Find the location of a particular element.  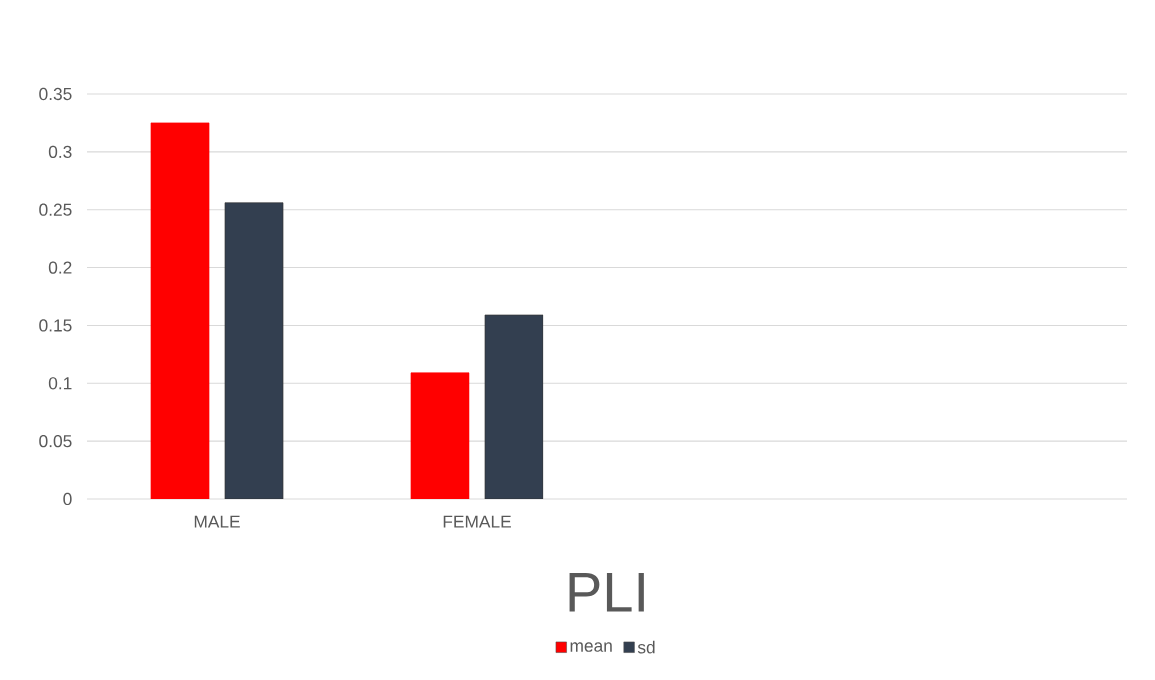

y-tick-label: 0.15 is located at coordinates (55, 325).